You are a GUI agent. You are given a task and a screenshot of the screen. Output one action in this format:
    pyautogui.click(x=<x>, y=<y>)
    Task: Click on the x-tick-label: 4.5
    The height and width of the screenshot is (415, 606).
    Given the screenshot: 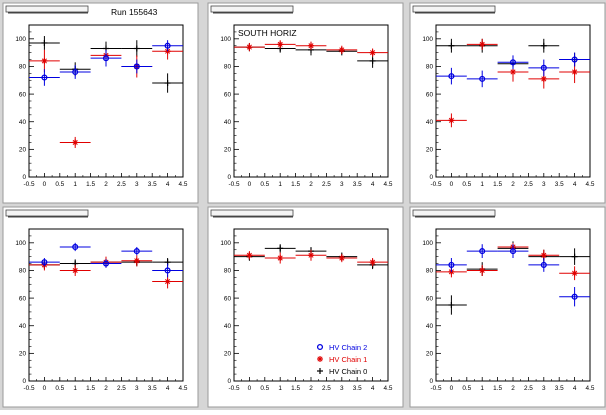 What is the action you would take?
    pyautogui.click(x=388, y=388)
    